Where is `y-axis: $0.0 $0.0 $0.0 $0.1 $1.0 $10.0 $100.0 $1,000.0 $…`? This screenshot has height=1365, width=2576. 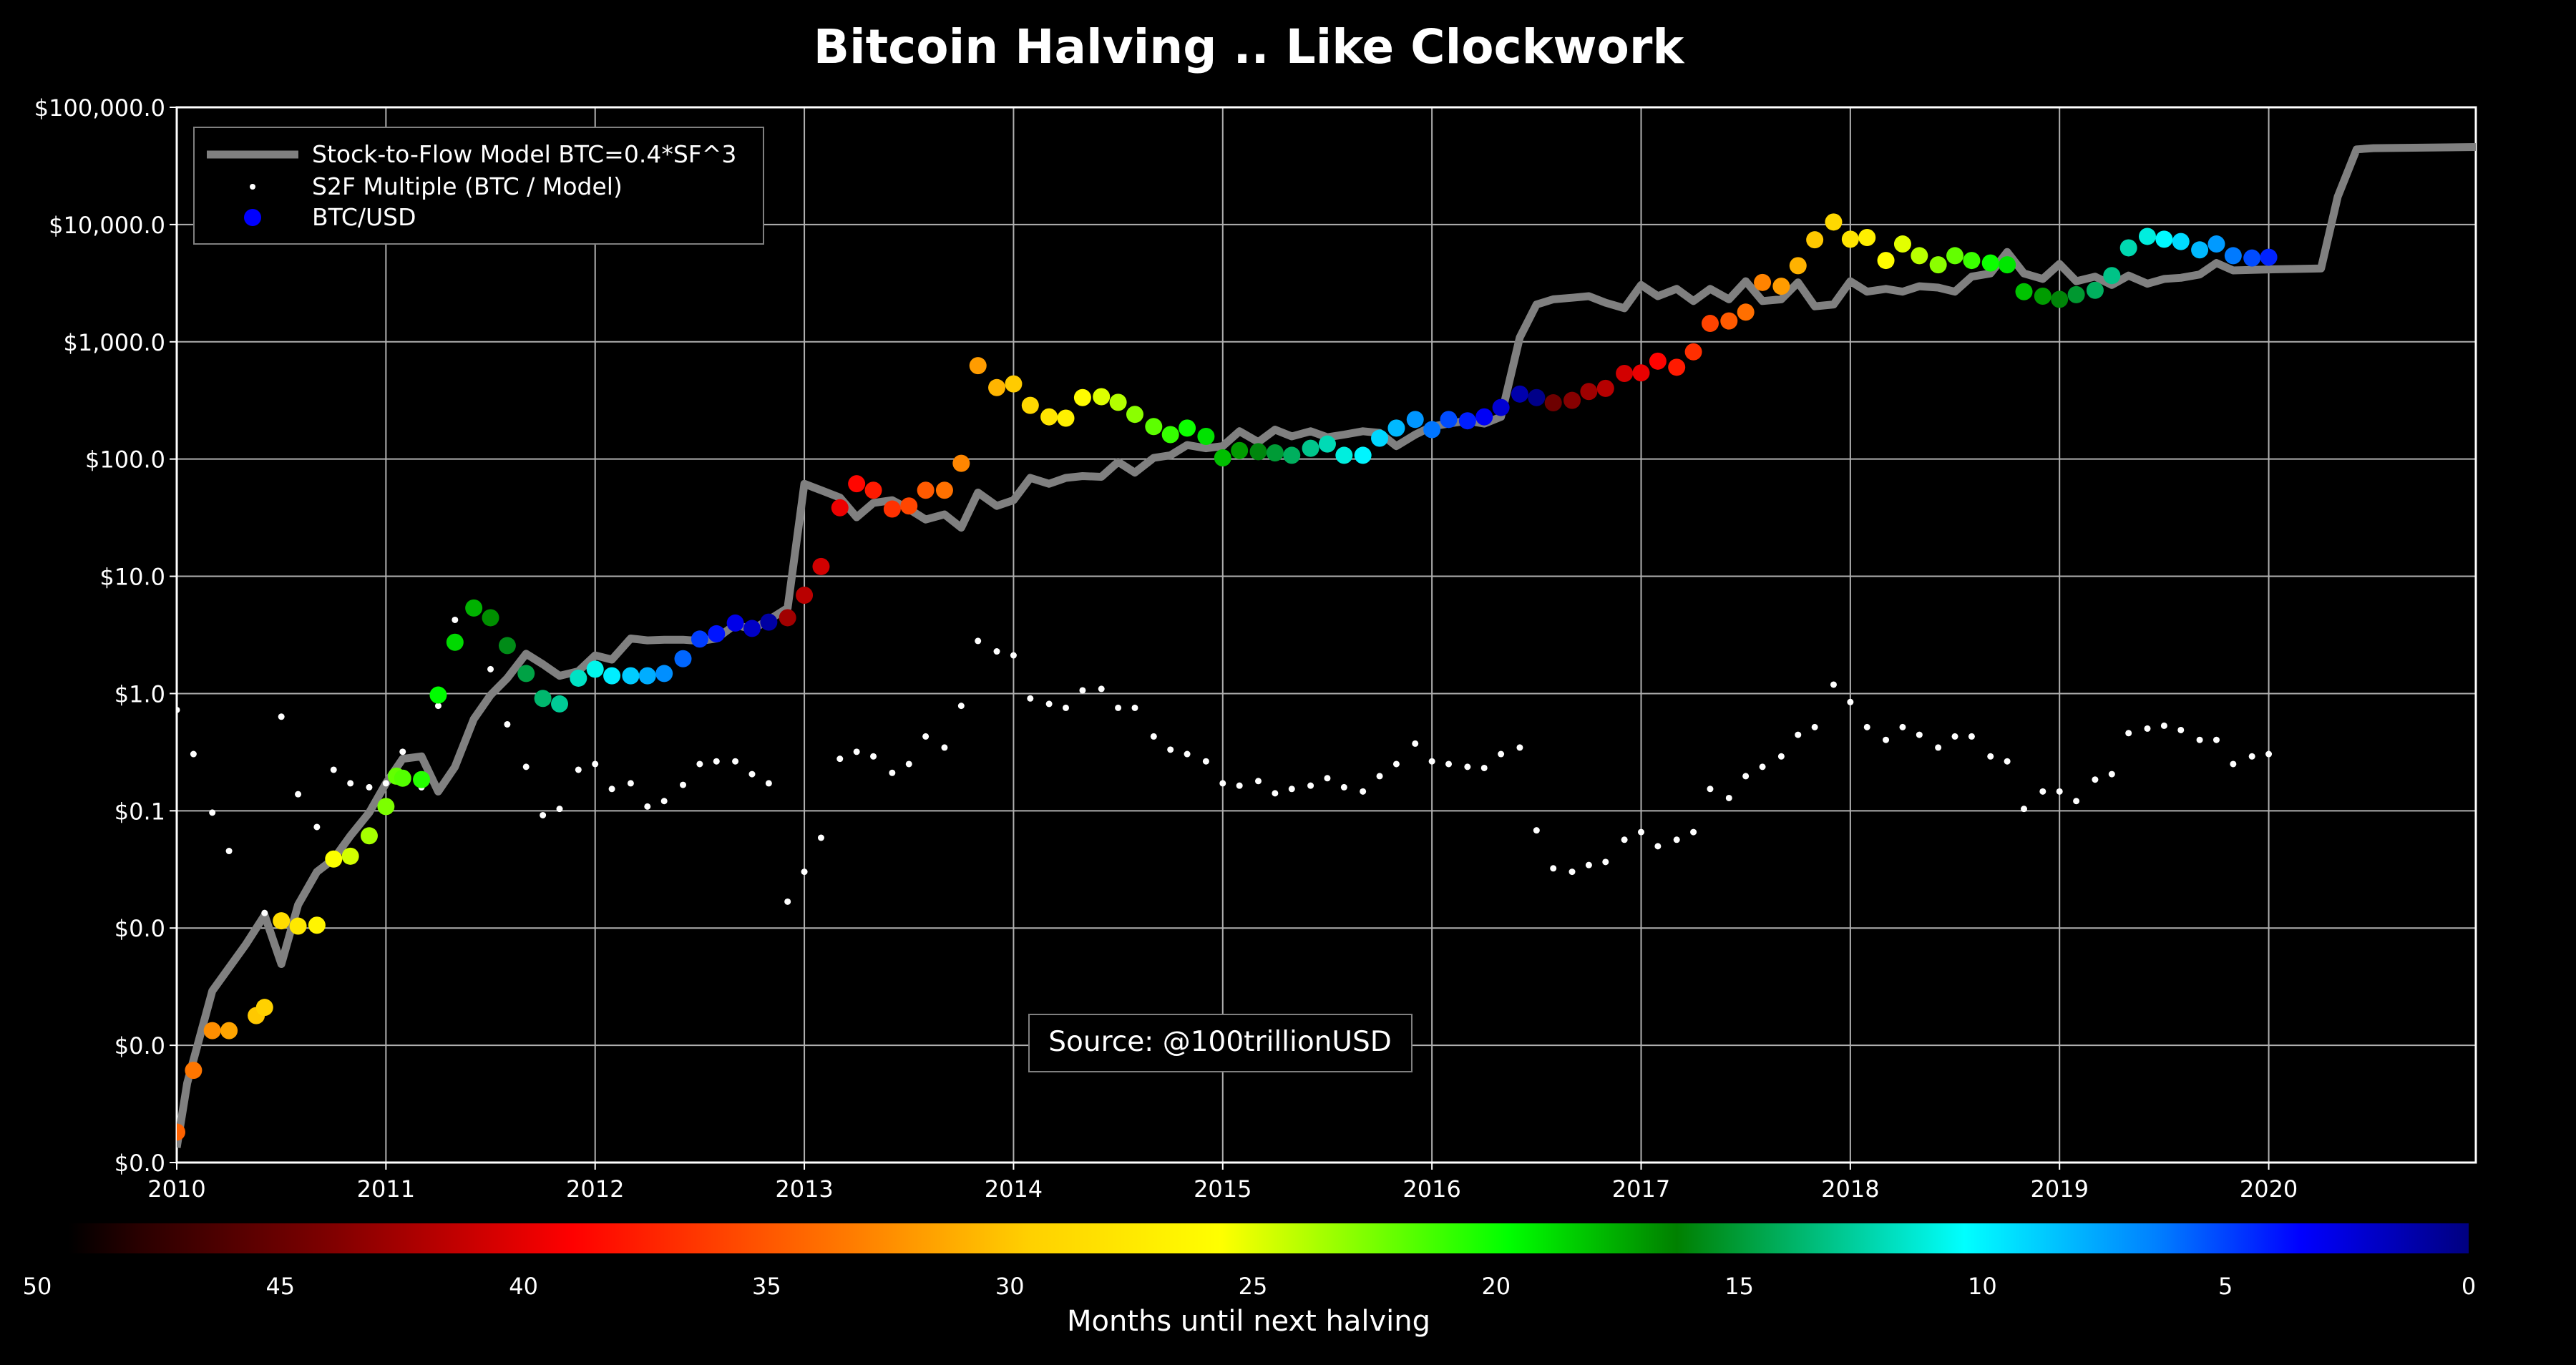
y-axis: $0.0 $0.0 $0.0 $0.1 $1.0 $10.0 $100.0 $1,000.0 $… is located at coordinates (105, 635).